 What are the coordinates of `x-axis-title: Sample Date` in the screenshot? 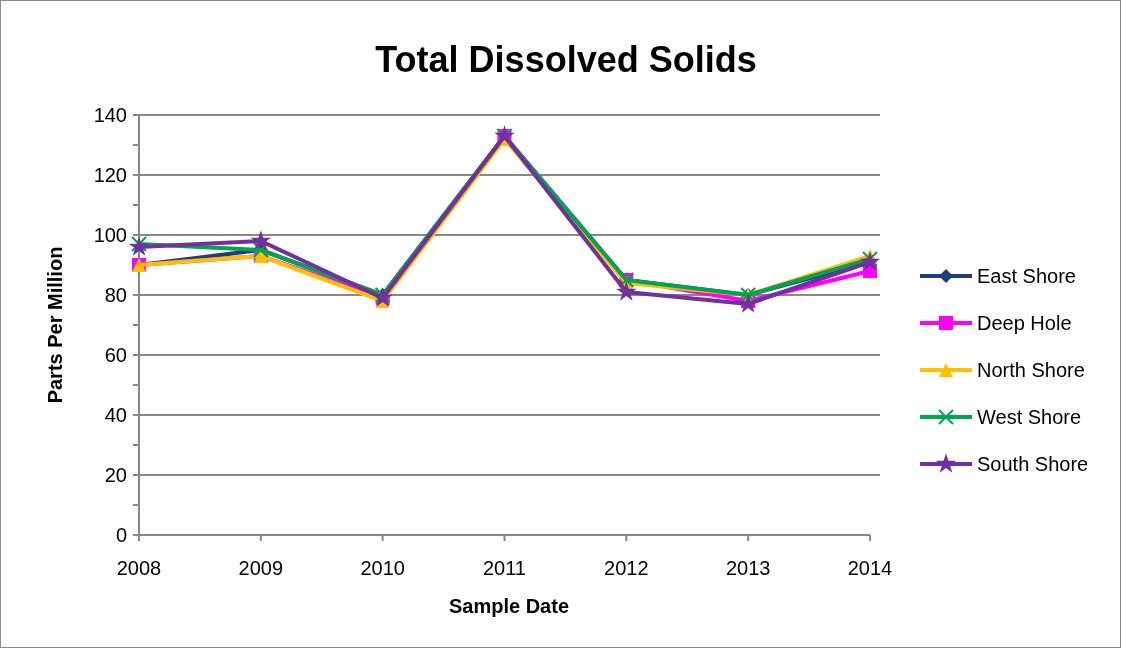 It's located at (509, 606).